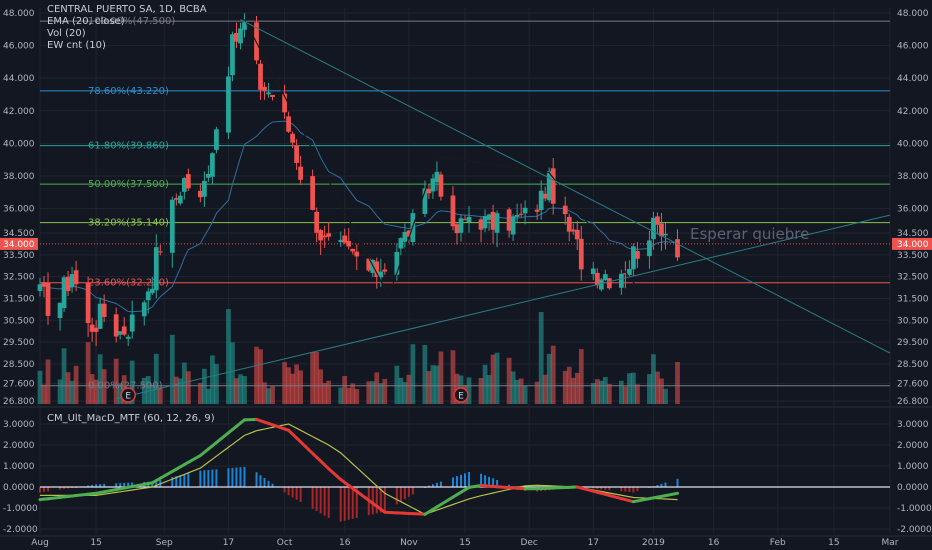  I want to click on price-axis-label: 34.500, so click(913, 234).